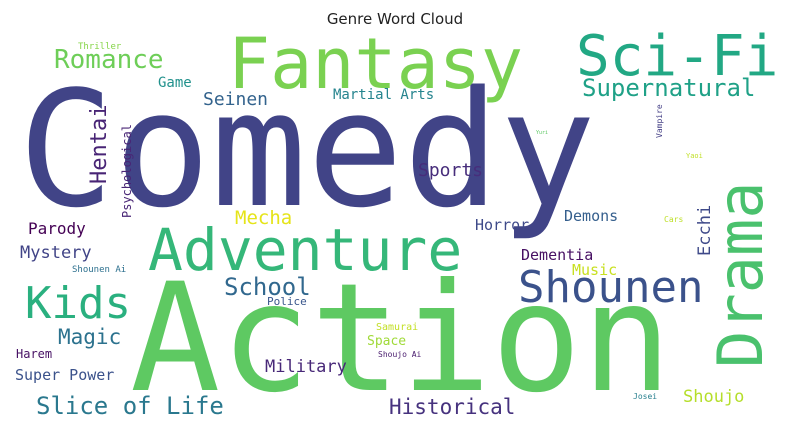 This screenshot has width=790, height=427. Describe the element at coordinates (263, 218) in the screenshot. I see `word-mecha: Mecha` at that location.